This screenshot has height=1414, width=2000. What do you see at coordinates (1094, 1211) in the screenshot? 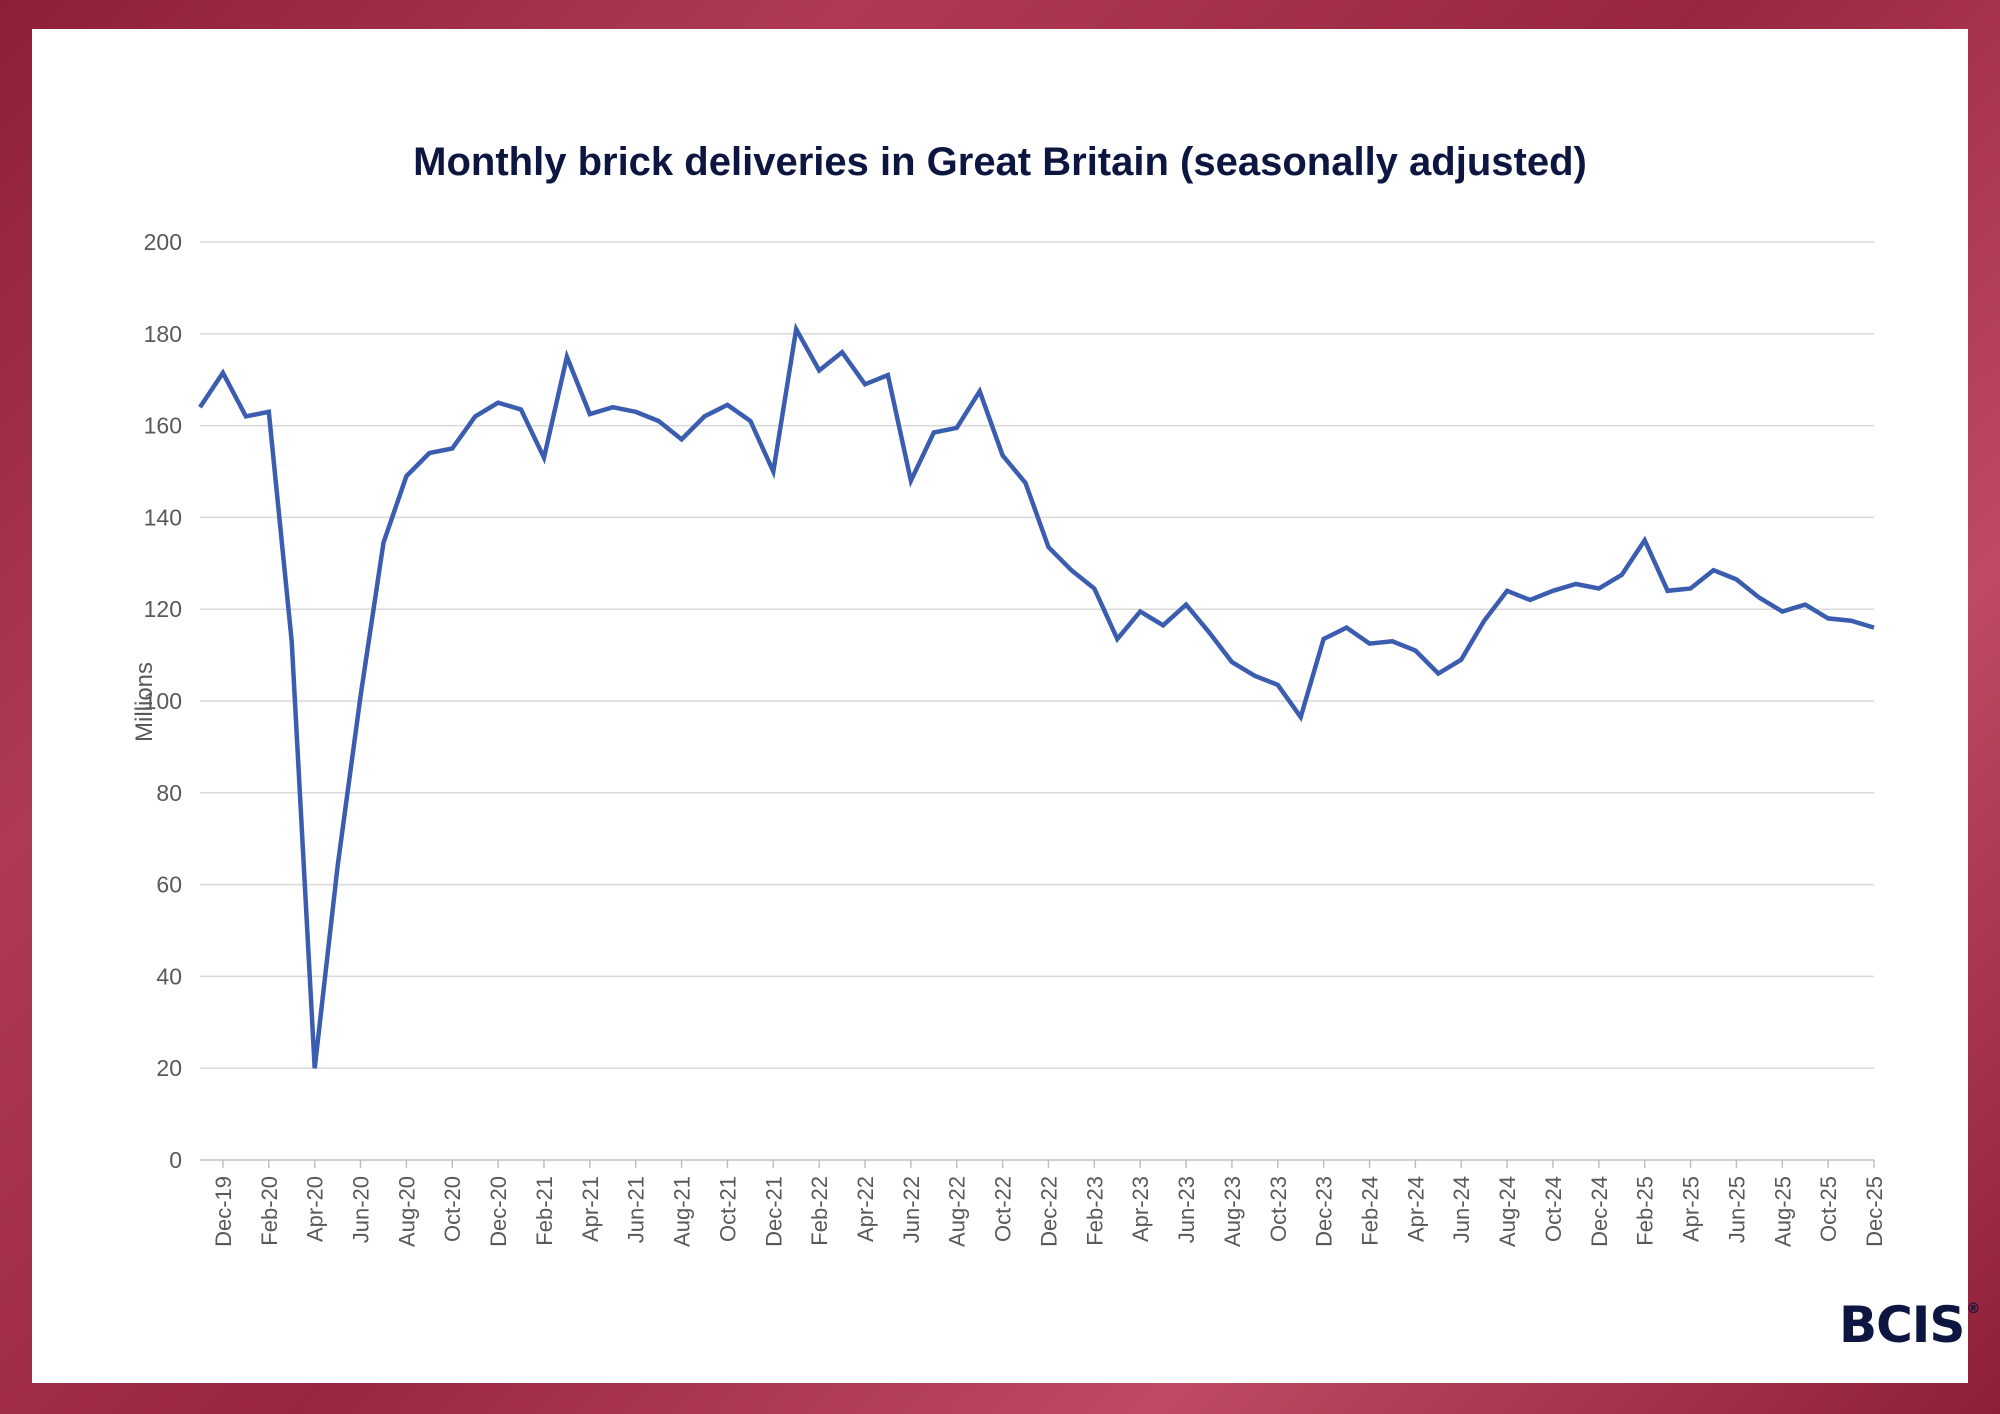
I see `x-tick-label: Feb-23` at bounding box center [1094, 1211].